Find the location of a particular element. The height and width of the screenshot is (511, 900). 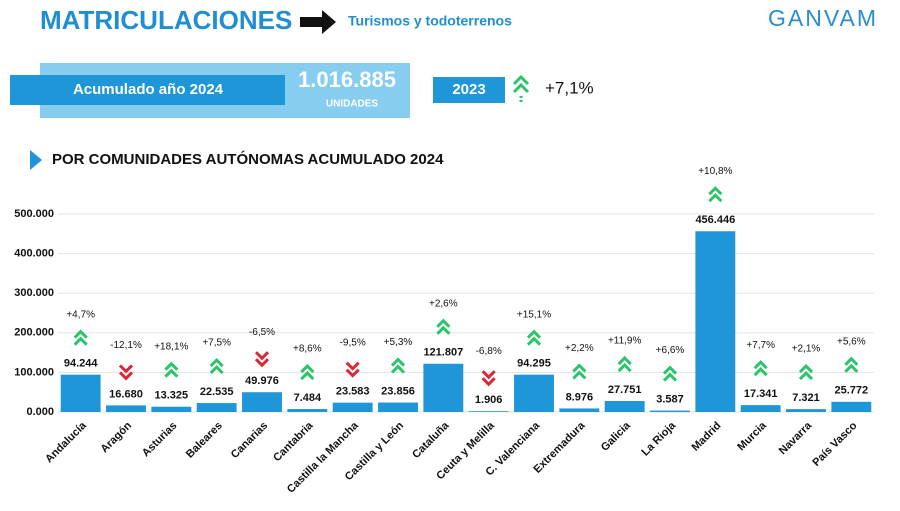

x-tick-label: Madrid is located at coordinates (707, 437).